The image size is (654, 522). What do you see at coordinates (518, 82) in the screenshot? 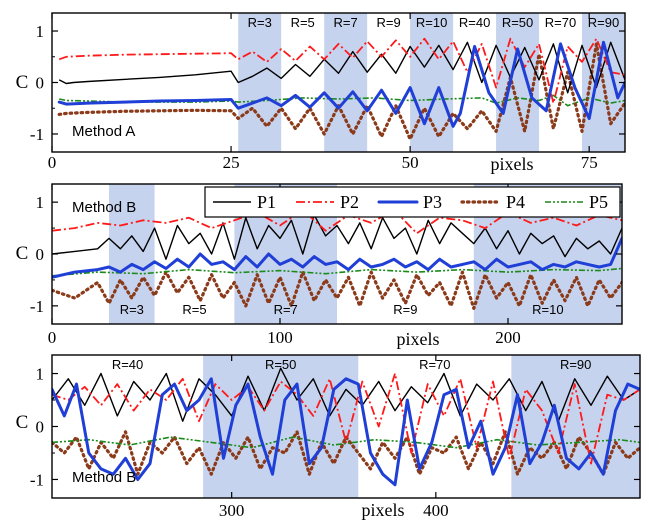
I see `region-band-r50` at bounding box center [518, 82].